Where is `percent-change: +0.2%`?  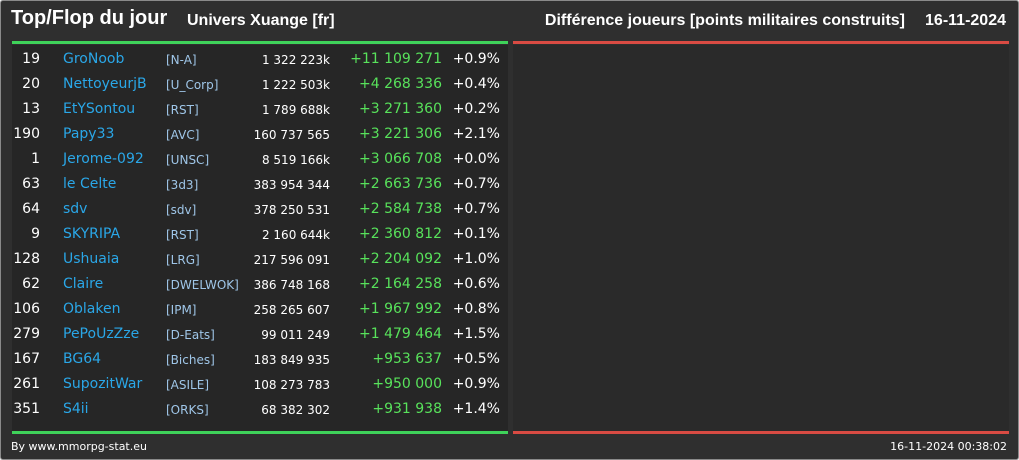 percent-change: +0.2% is located at coordinates (476, 109).